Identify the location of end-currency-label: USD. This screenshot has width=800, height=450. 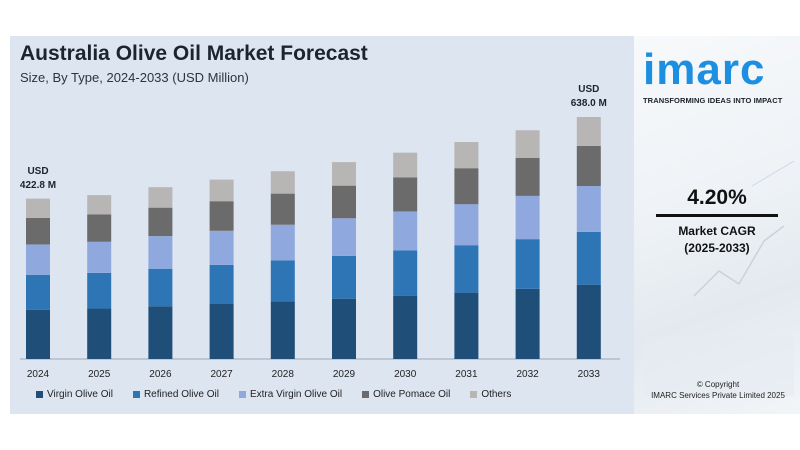
(589, 89).